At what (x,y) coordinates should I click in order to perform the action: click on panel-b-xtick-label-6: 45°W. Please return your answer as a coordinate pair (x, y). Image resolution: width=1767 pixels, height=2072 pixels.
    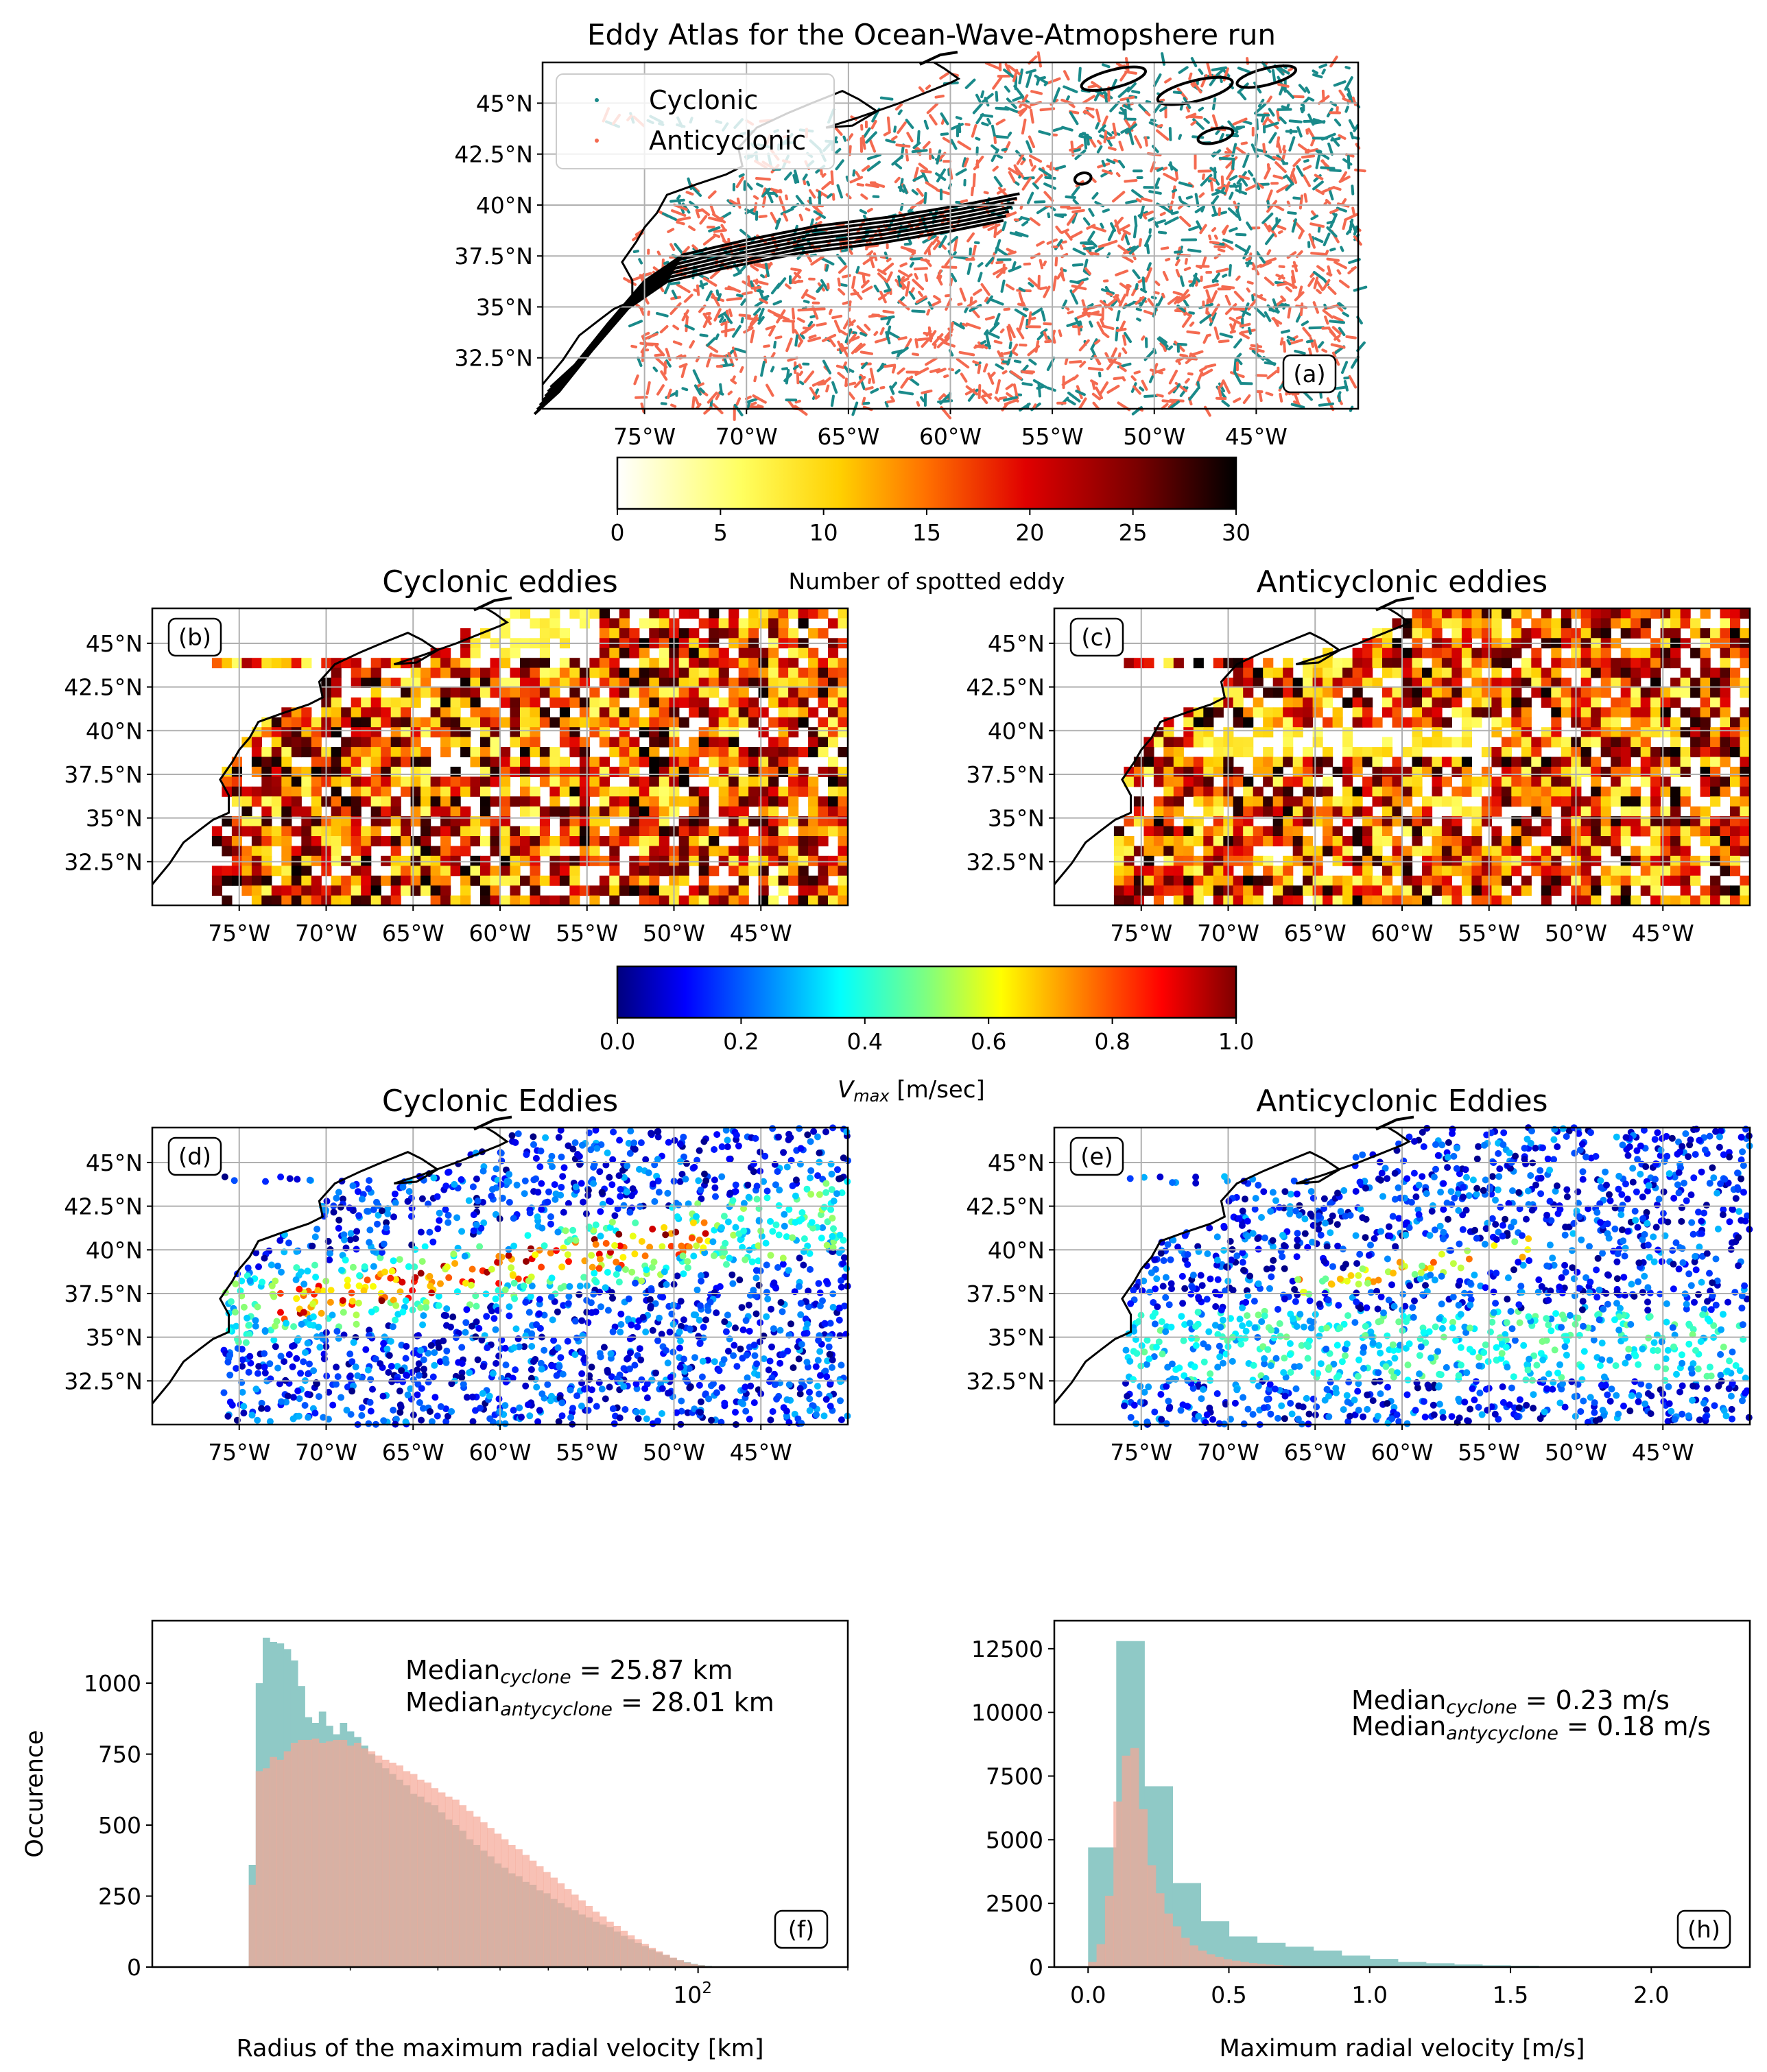
    Looking at the image, I should click on (761, 933).